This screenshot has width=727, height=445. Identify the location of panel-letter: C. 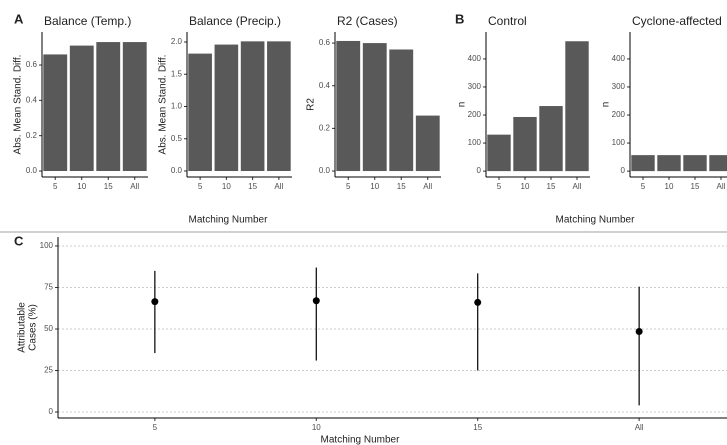
(19, 240).